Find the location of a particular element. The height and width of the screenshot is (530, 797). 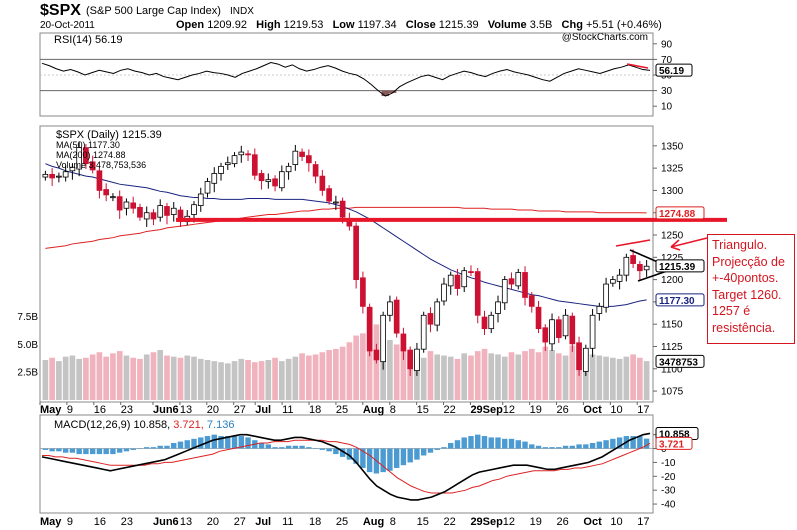

x-axis-label: 8 is located at coordinates (393, 522).